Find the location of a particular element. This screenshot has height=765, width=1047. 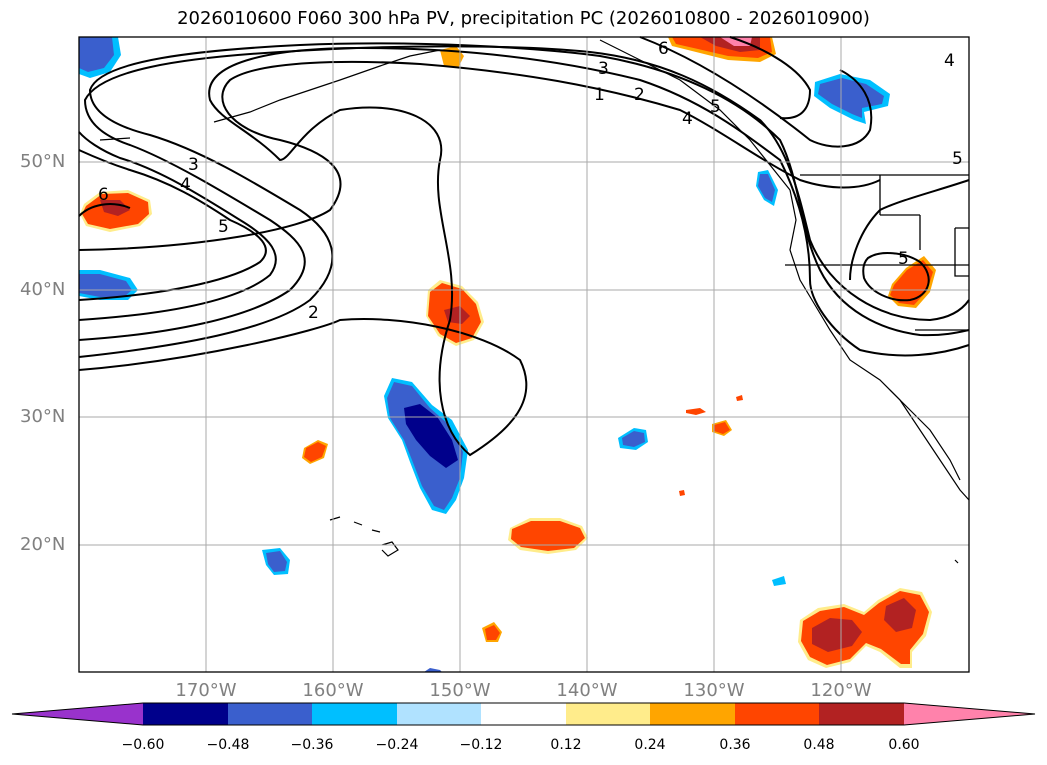

lon-label-150w: 150°W is located at coordinates (460, 690).